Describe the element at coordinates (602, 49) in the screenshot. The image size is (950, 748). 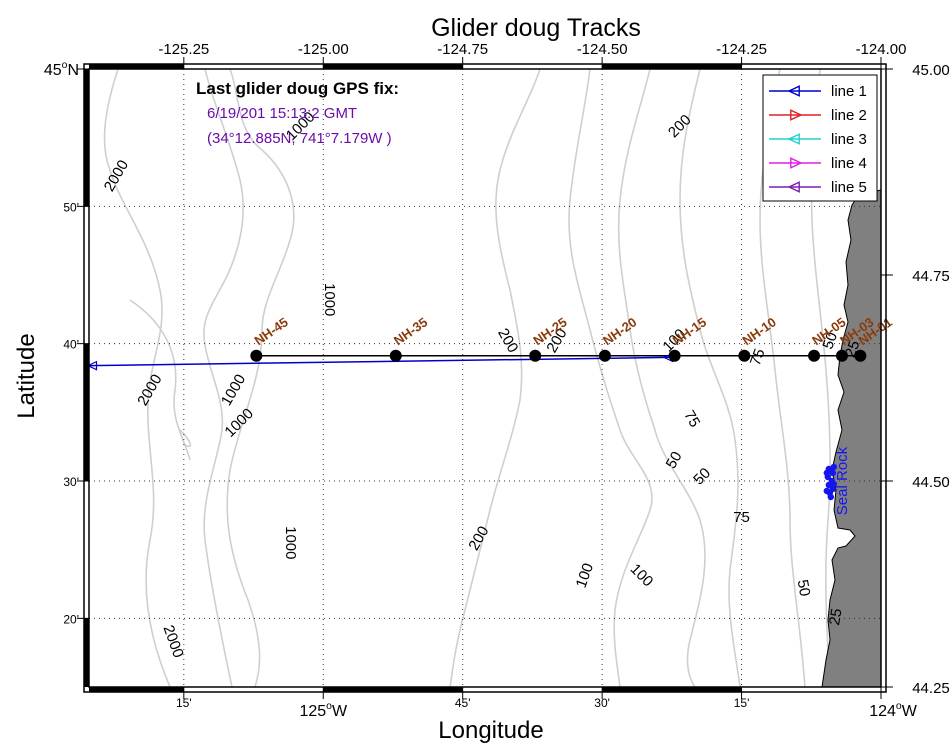
I see `top-tick-label: -124.50` at that location.